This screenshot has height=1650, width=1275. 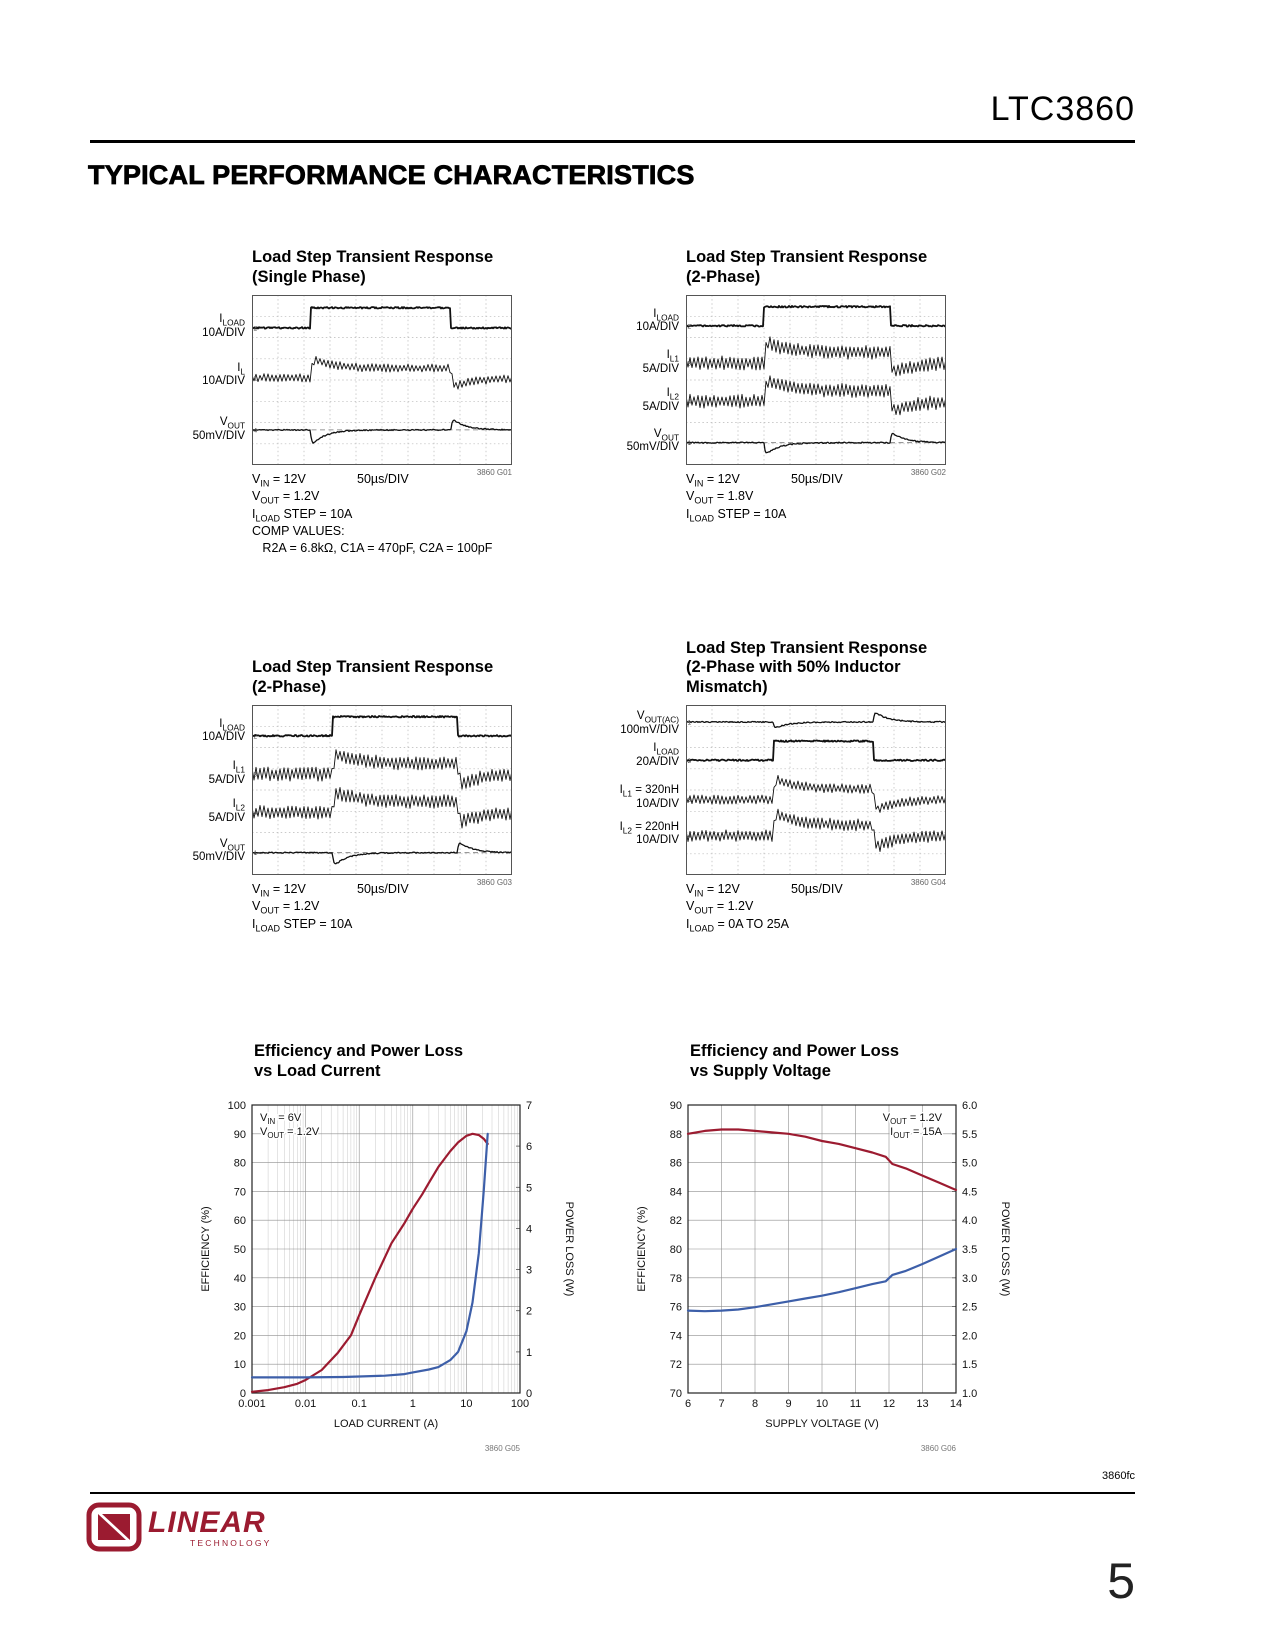 I want to click on trace-label: VOUT(AC) 100mV/DIV, so click(x=649, y=723).